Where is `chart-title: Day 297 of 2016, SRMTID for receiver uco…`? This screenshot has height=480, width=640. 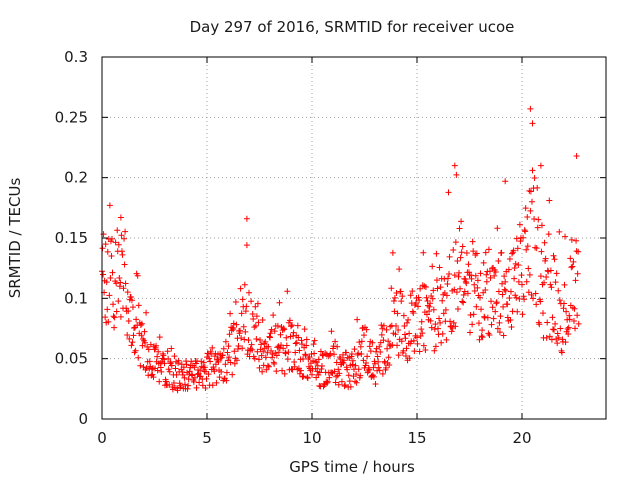
chart-title: Day 297 of 2016, SRMTID for receiver uco… is located at coordinates (352, 27).